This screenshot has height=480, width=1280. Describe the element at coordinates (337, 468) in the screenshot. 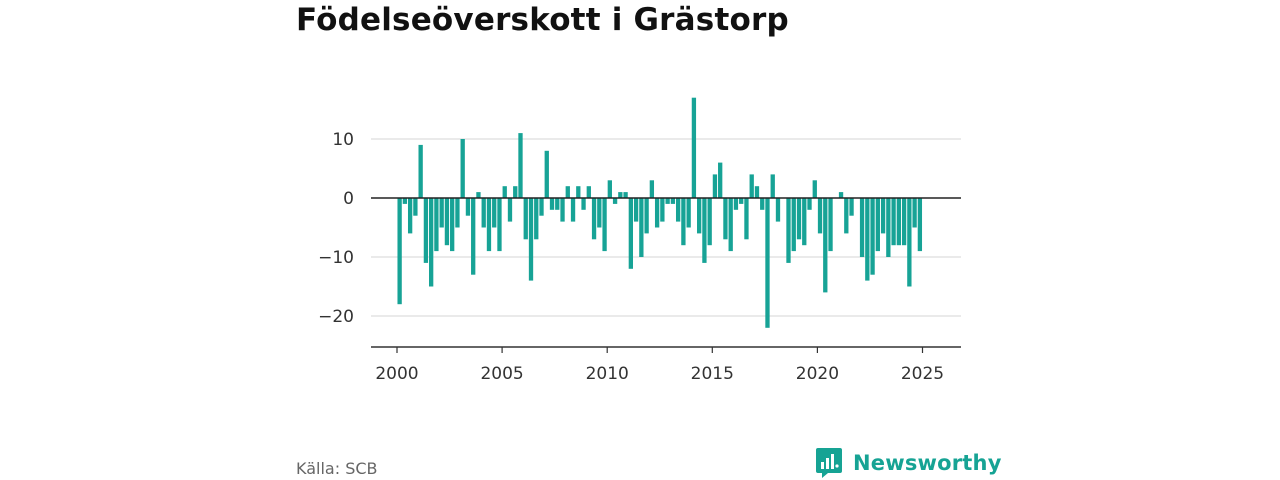

I see `source-note: Källa: SCB` at that location.